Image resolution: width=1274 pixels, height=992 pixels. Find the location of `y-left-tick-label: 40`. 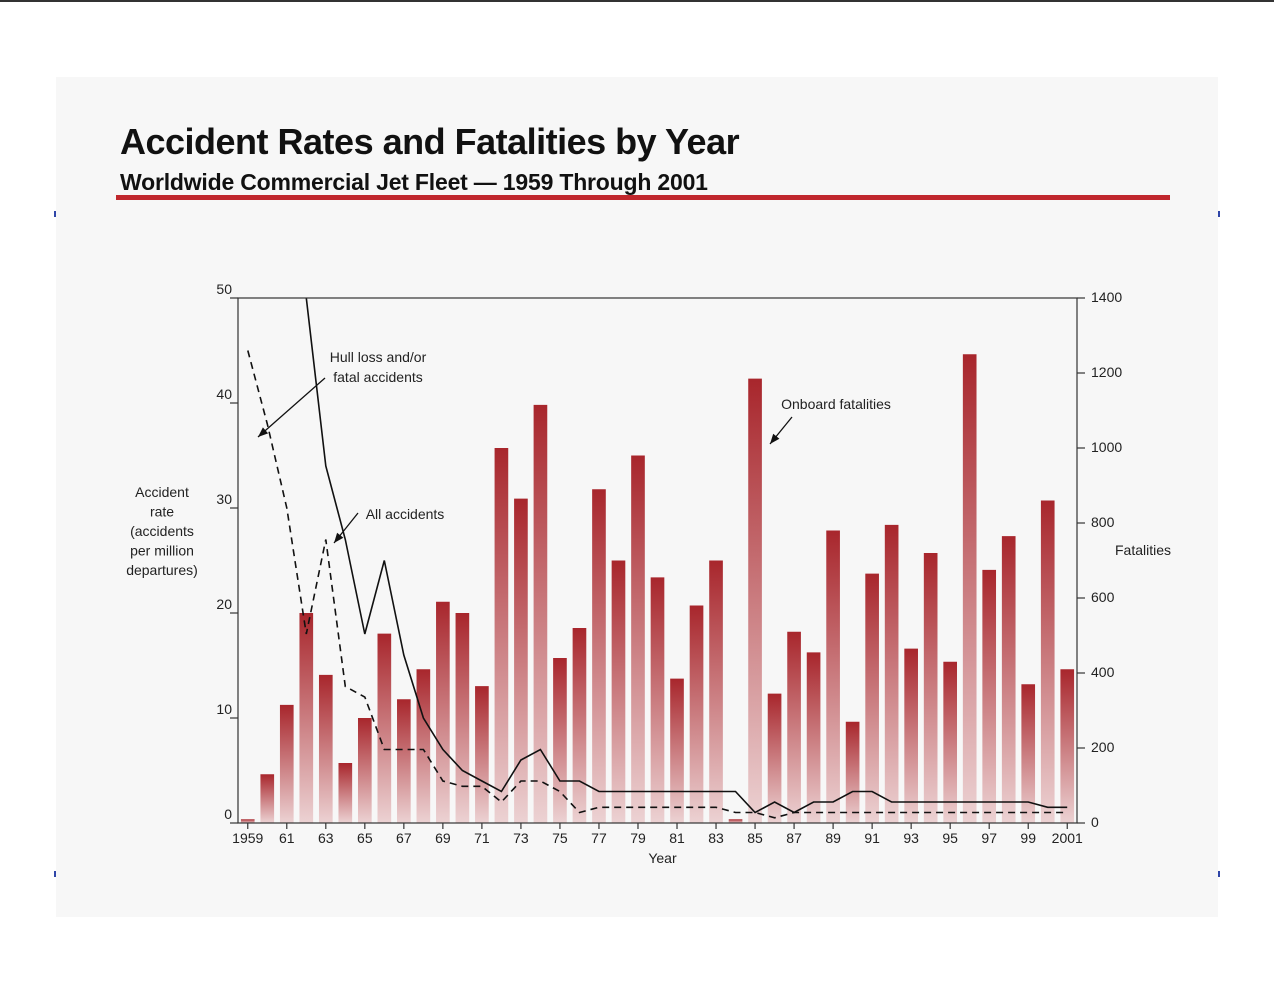

y-left-tick-label: 40 is located at coordinates (224, 394).